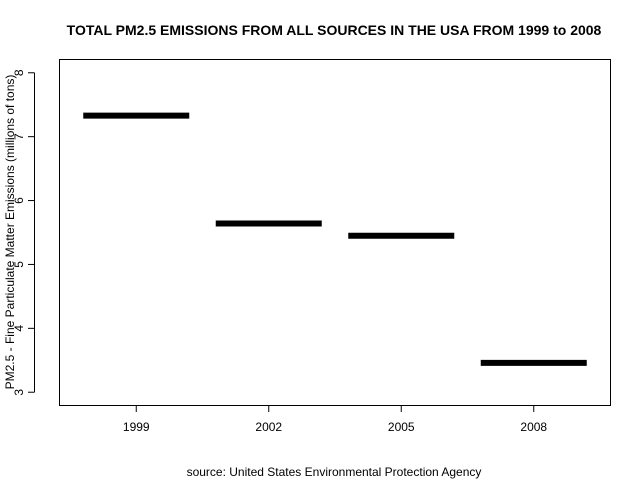 This screenshot has height=480, width=640. Describe the element at coordinates (19, 200) in the screenshot. I see `y-tick-label: 6` at that location.